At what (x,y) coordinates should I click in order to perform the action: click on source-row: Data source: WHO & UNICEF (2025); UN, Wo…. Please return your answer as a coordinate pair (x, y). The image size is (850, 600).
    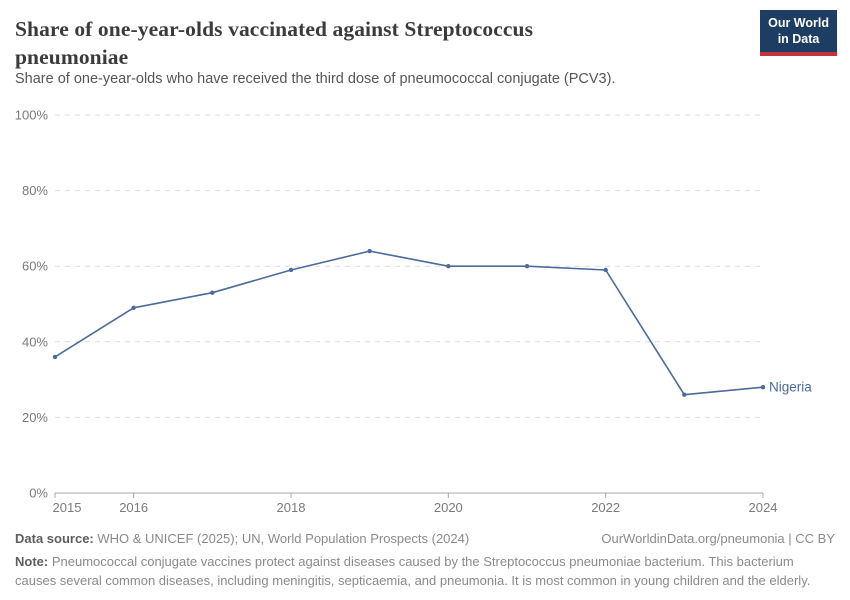
    Looking at the image, I should click on (425, 538).